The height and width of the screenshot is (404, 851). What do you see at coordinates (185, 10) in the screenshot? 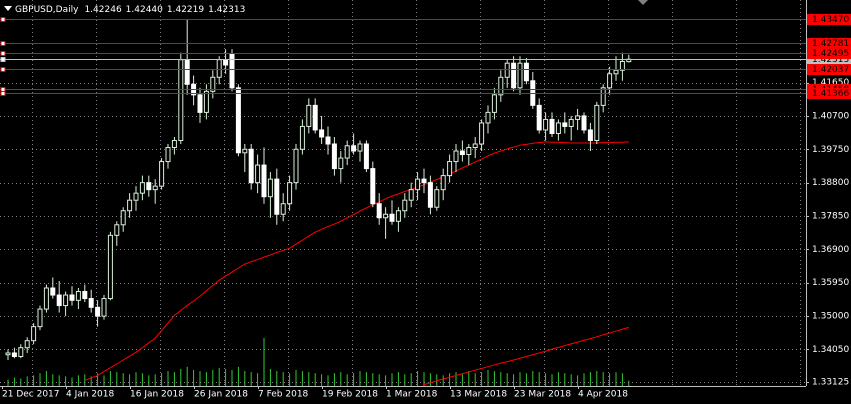
I see `quote-low: 1.42219` at bounding box center [185, 10].